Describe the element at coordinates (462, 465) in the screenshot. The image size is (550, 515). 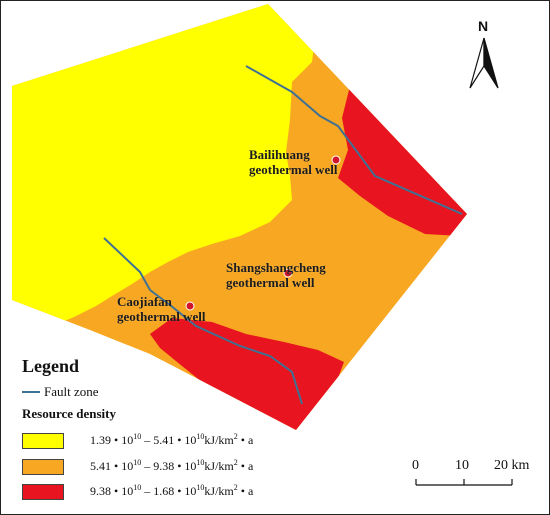
I see `scale-tick-10: 10` at that location.